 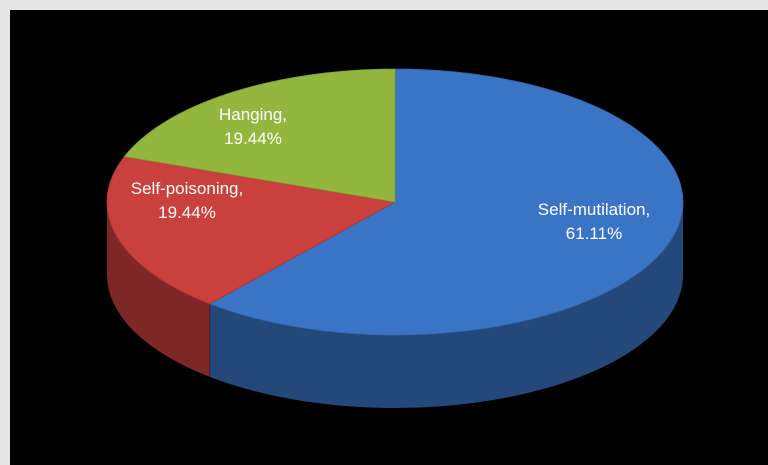 What do you see at coordinates (594, 233) in the screenshot?
I see `data-label-self-mutilation-value: 61.11%` at bounding box center [594, 233].